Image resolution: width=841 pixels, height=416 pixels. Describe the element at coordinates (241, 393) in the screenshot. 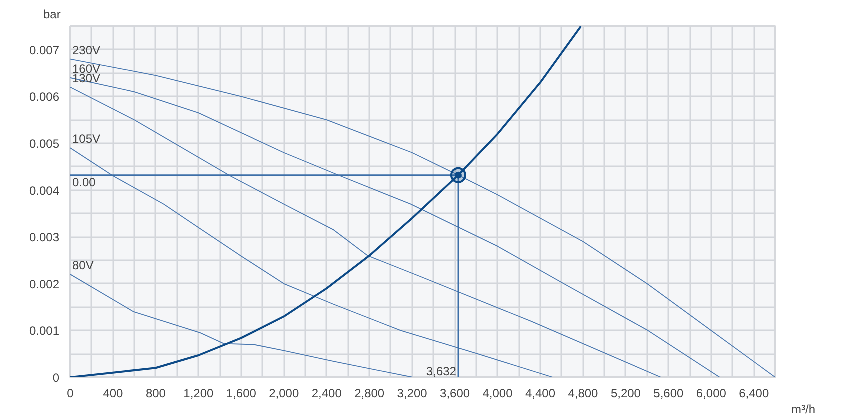

I see `x-tick-label: 1,600` at that location.